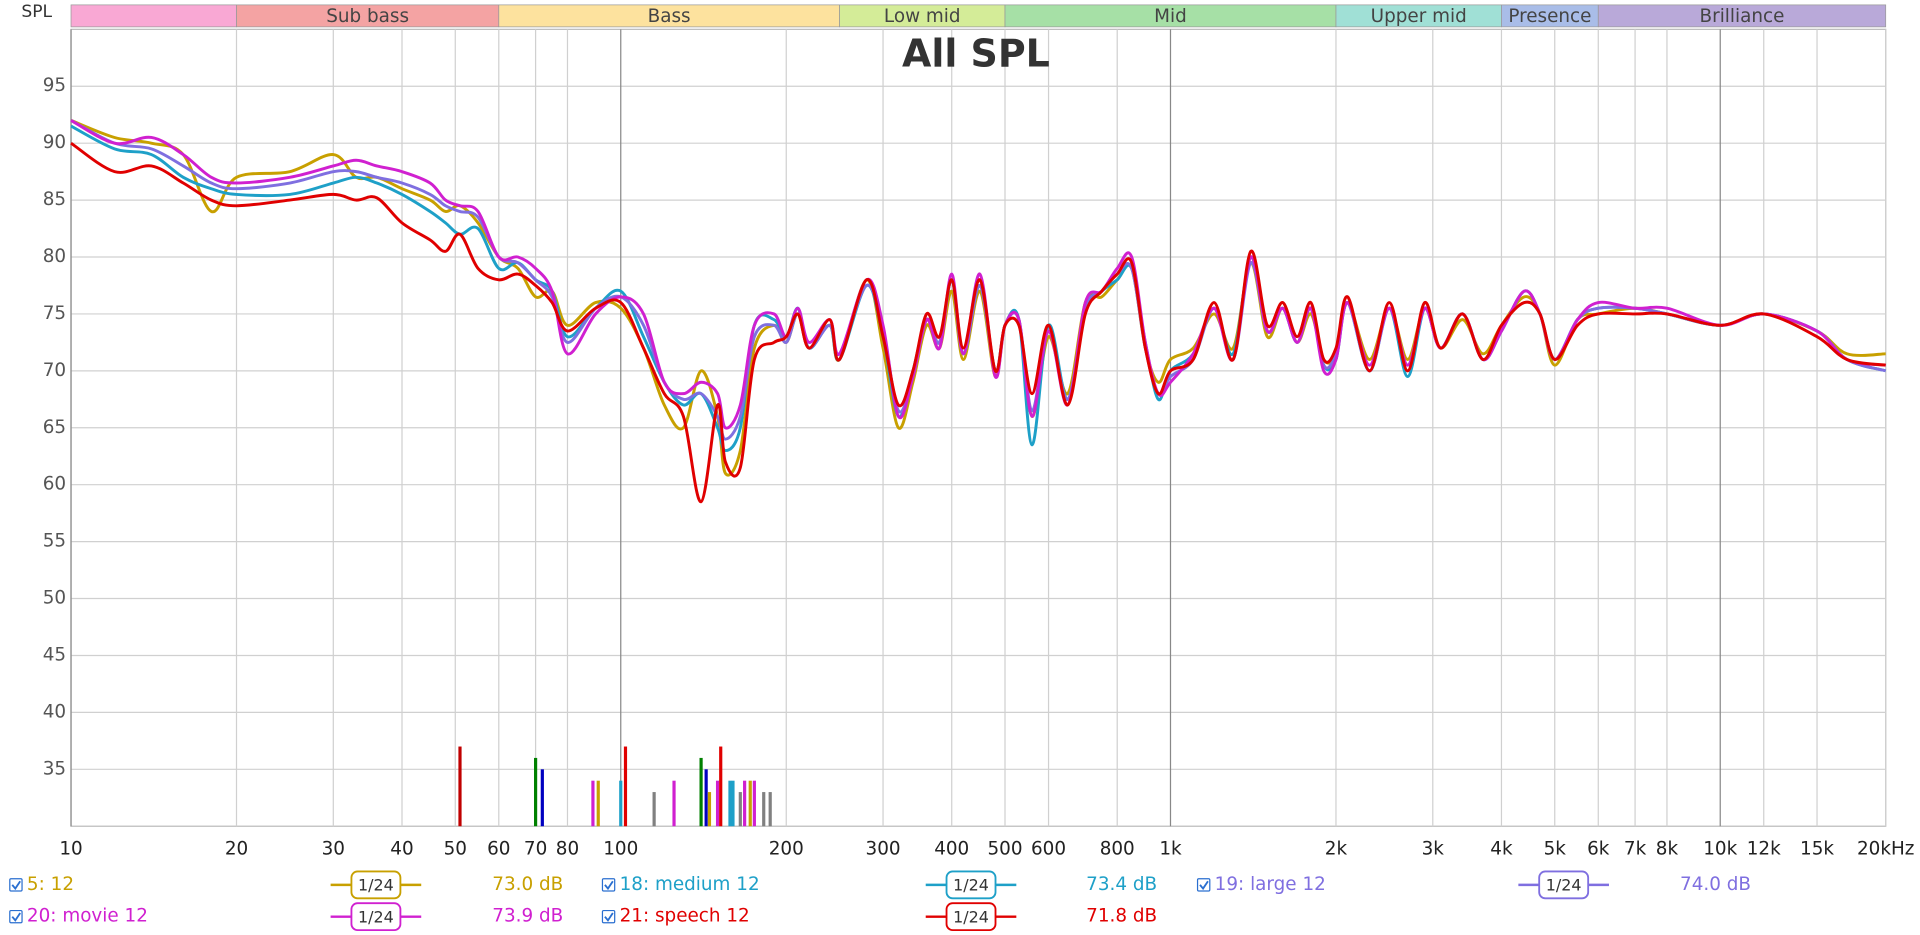  What do you see at coordinates (236, 848) in the screenshot?
I see `x-tick-label: 20` at bounding box center [236, 848].